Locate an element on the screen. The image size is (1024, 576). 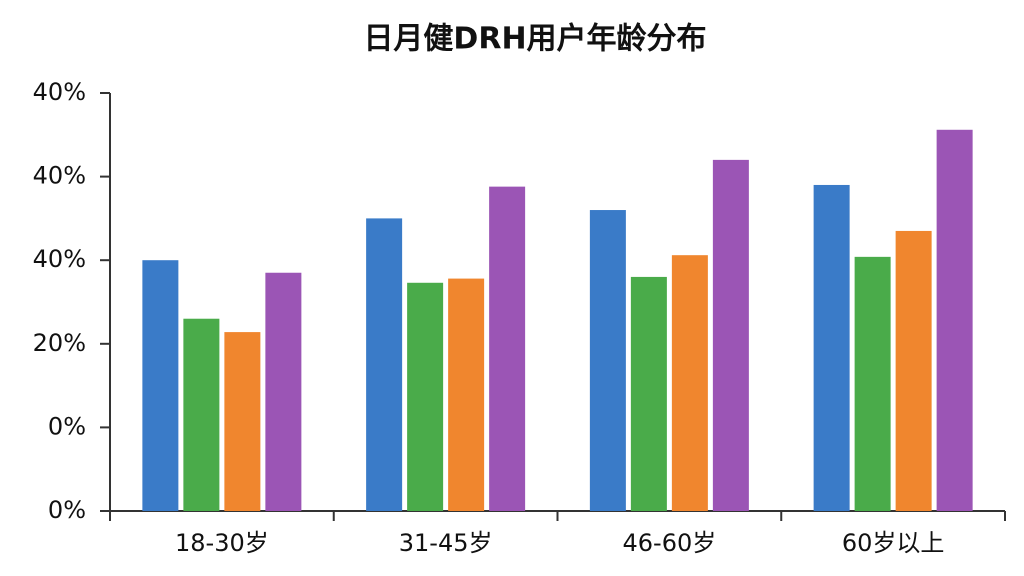
x-tick-label: 18-30岁 is located at coordinates (222, 543).